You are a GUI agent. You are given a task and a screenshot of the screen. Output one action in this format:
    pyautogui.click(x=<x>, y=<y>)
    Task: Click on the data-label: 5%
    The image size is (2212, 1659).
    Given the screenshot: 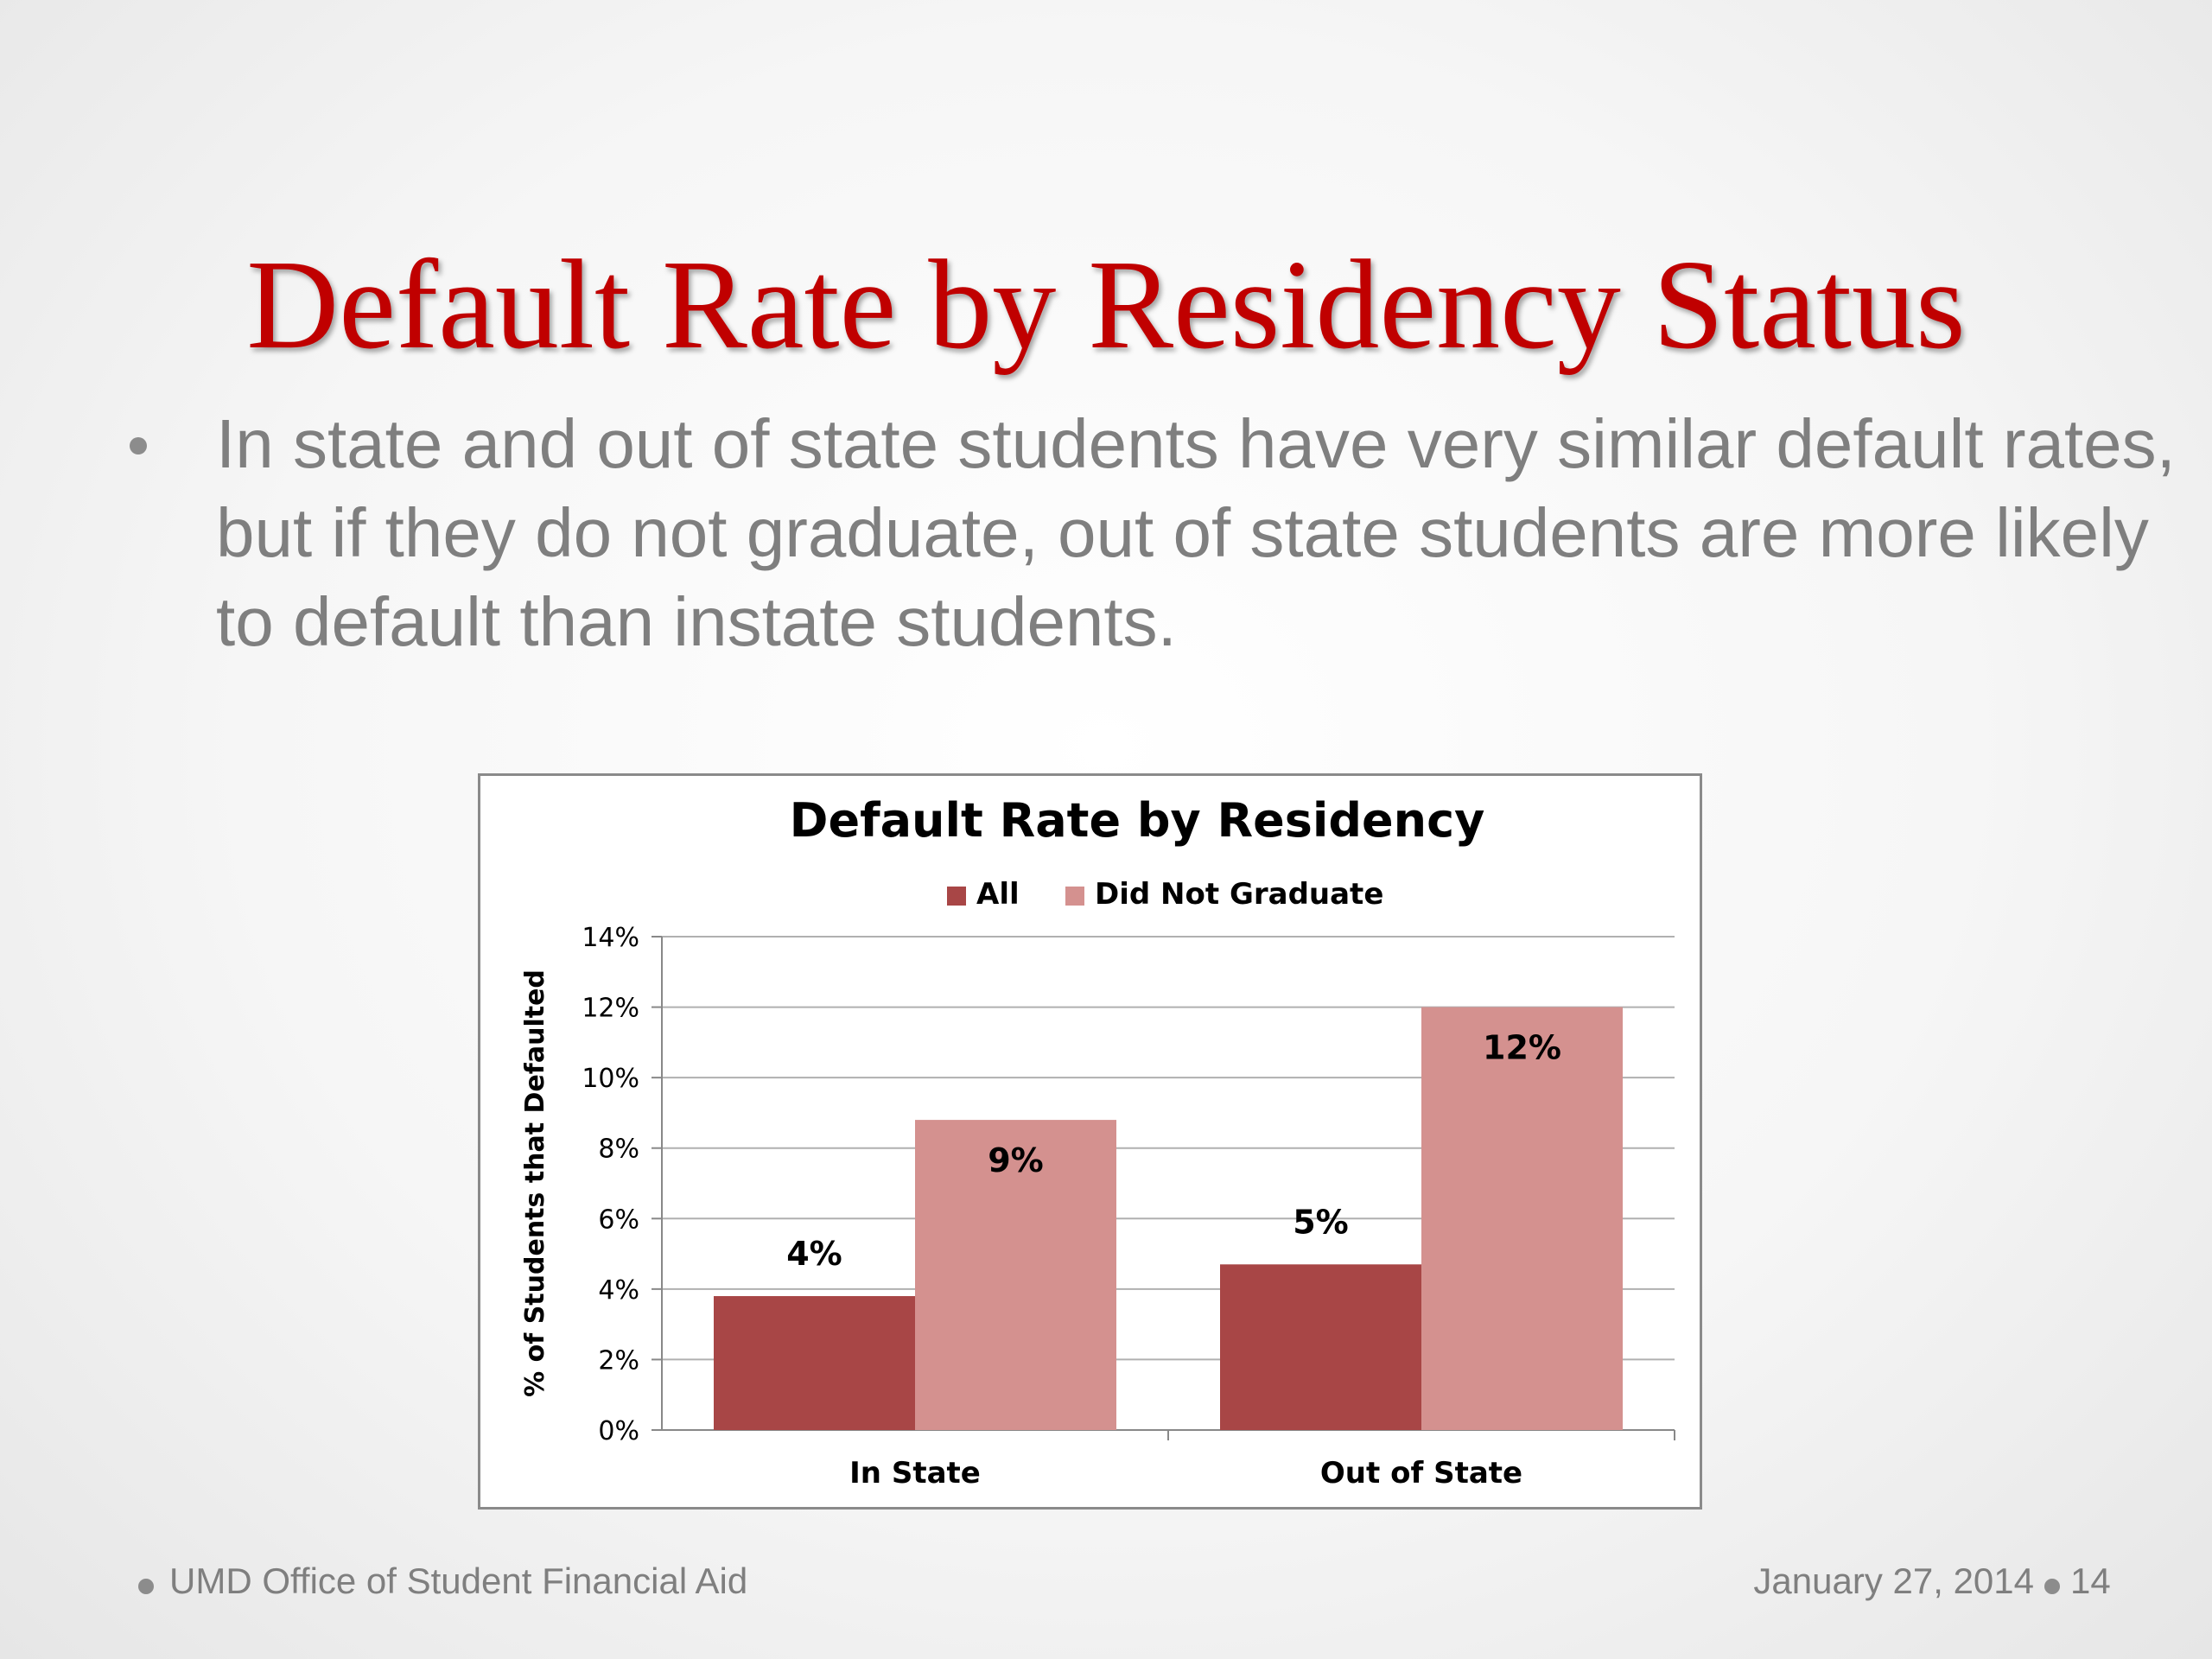 What is the action you would take?
    pyautogui.click(x=1321, y=1222)
    